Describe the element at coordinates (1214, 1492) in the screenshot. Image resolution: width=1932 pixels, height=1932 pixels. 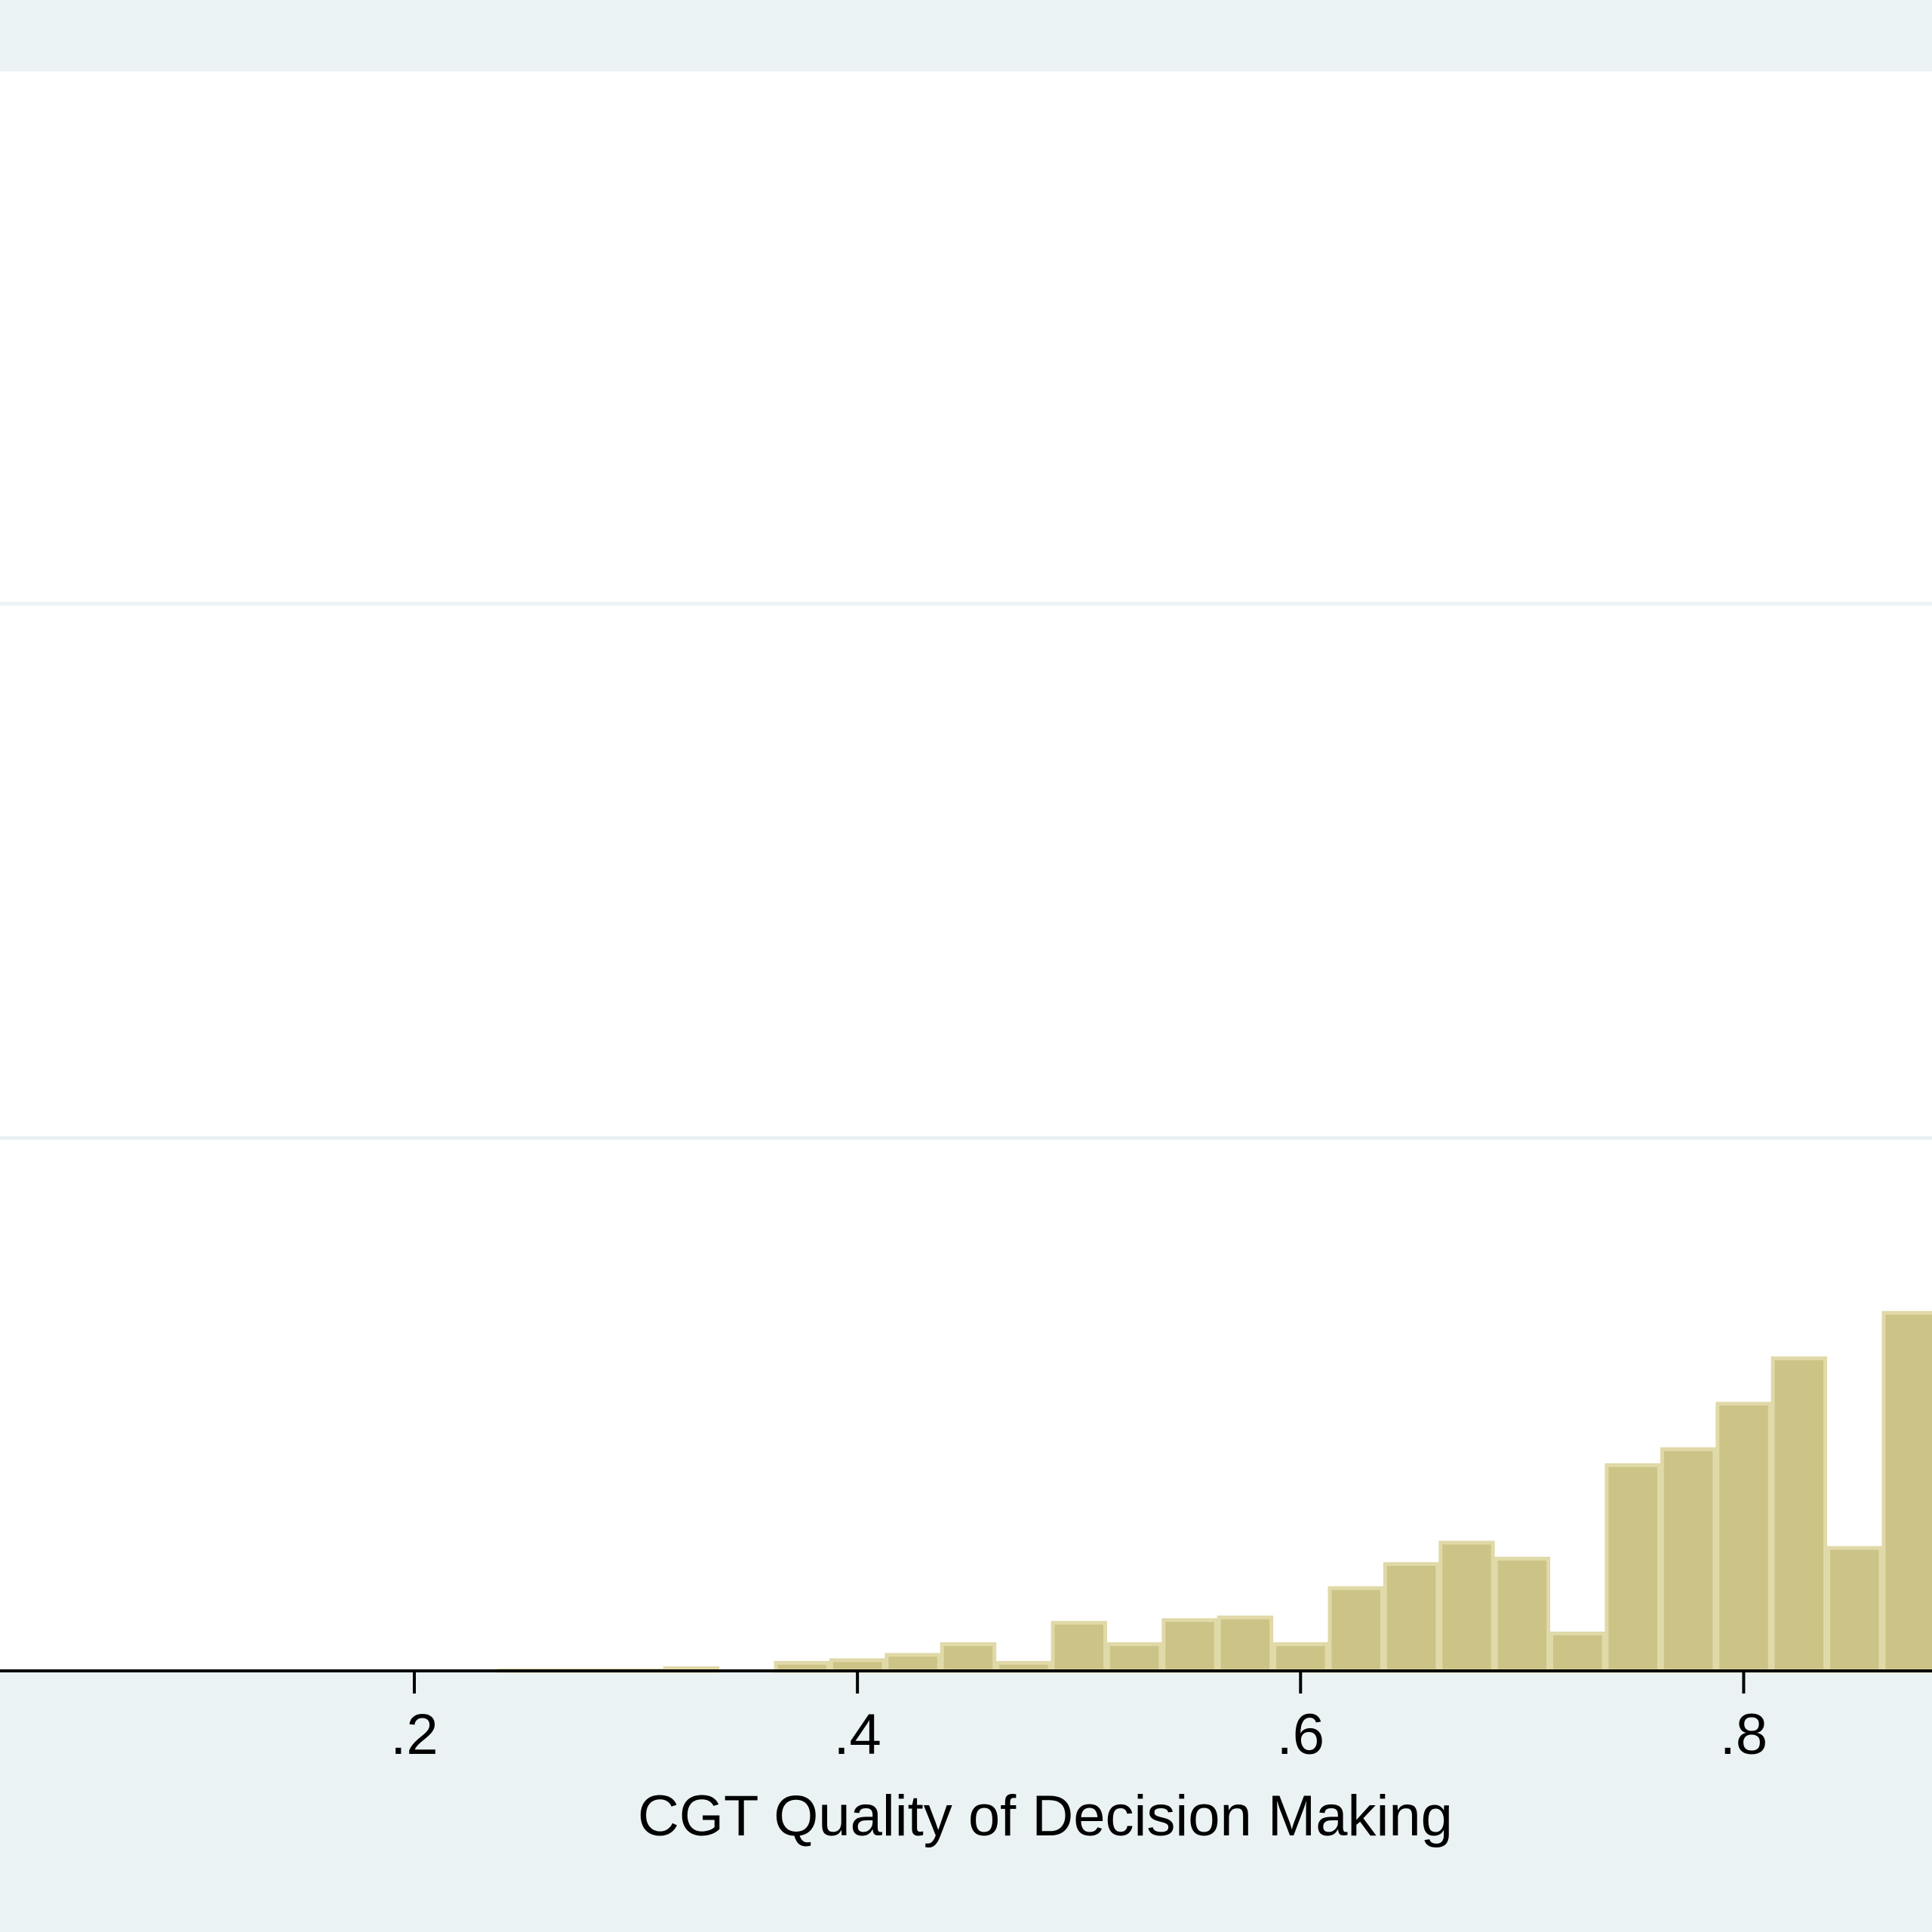
I see `bars` at that location.